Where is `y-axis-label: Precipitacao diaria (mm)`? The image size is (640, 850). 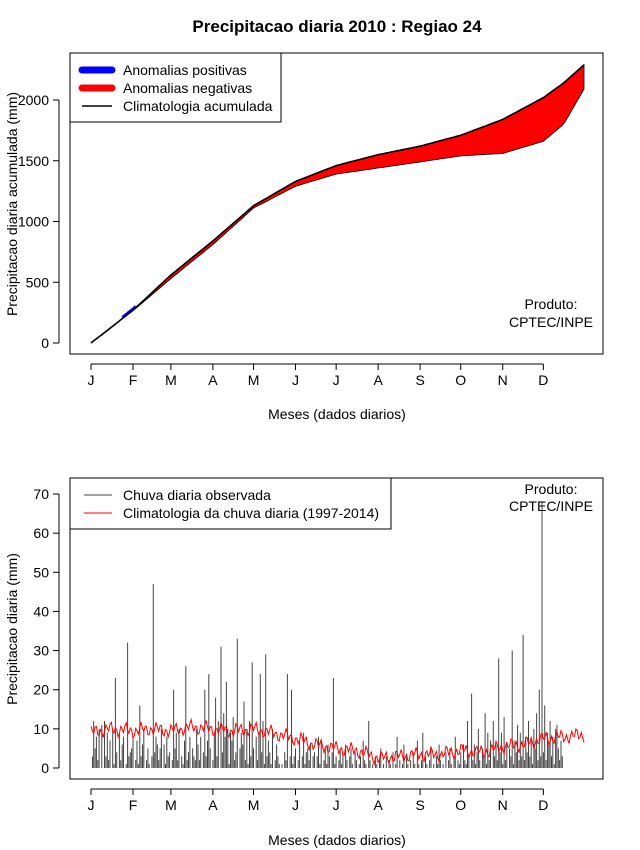
y-axis-label: Precipitacao diaria (mm) is located at coordinates (12, 629).